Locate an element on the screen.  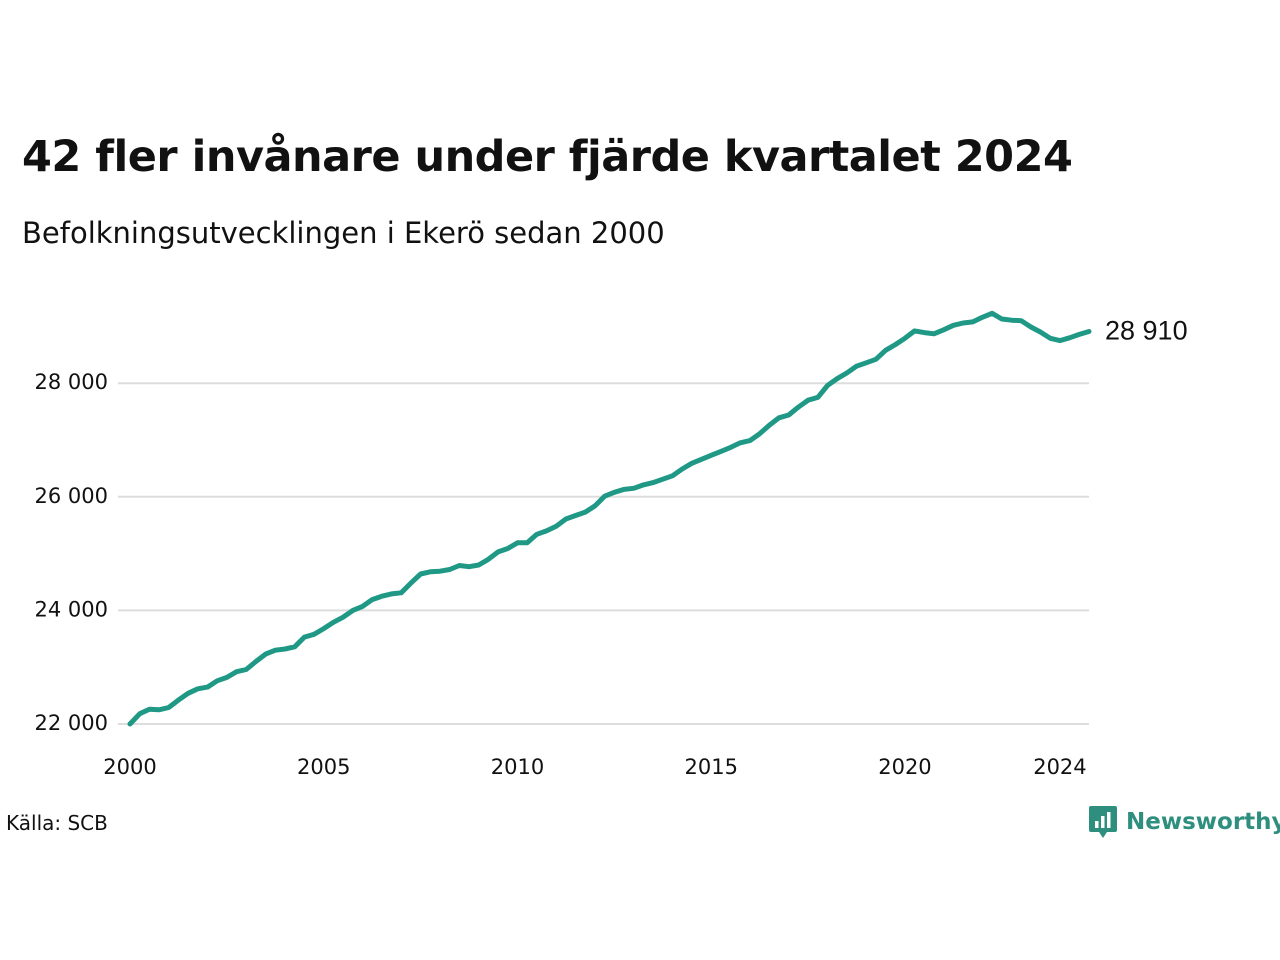
newsworthy-logo: Newsworthy is located at coordinates (1184, 822).